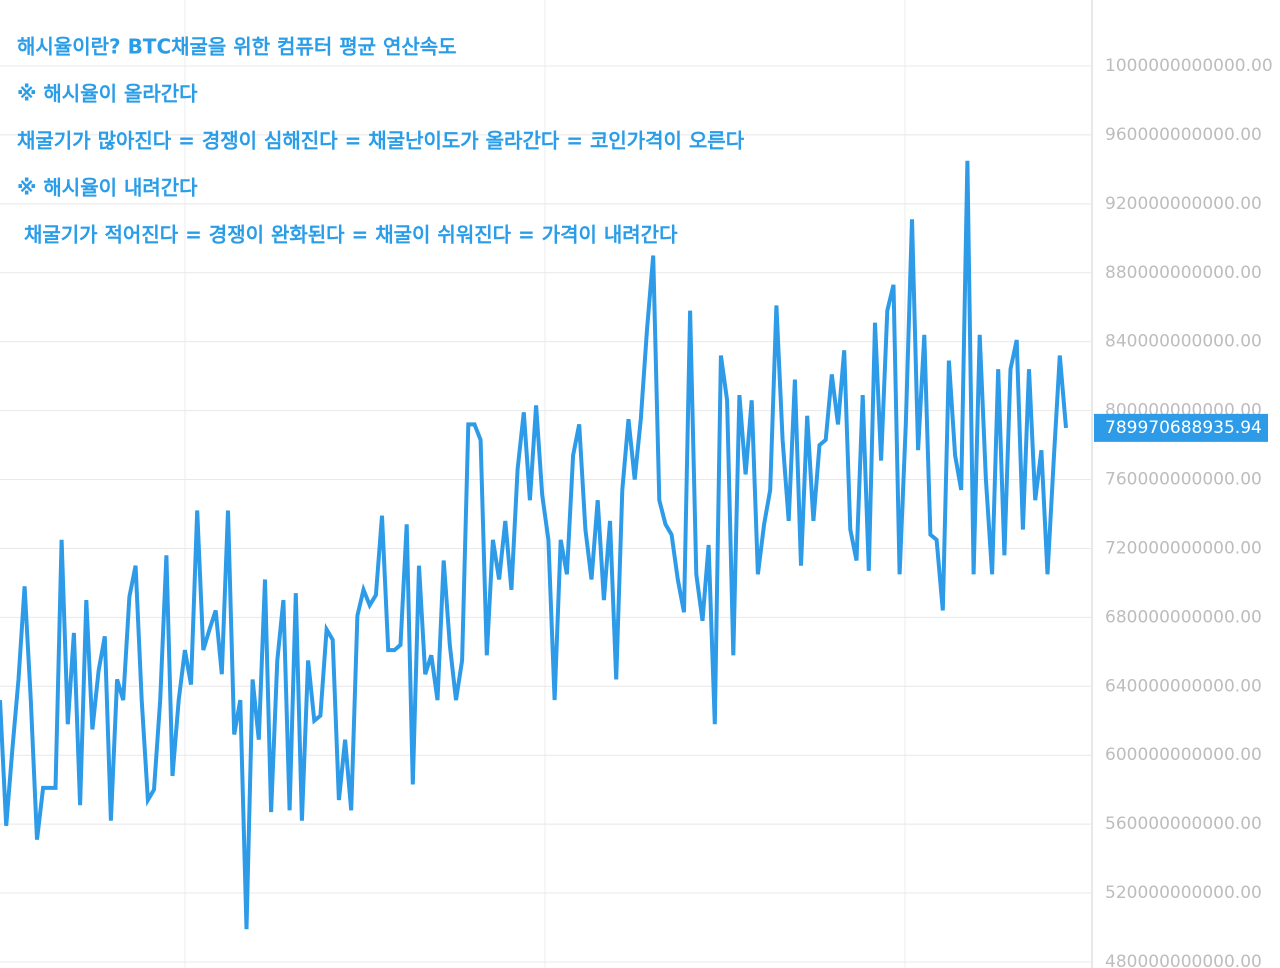 This screenshot has height=968, width=1280. What do you see at coordinates (107, 94) in the screenshot?
I see `annotation: ※ 해시율이 올라간다` at bounding box center [107, 94].